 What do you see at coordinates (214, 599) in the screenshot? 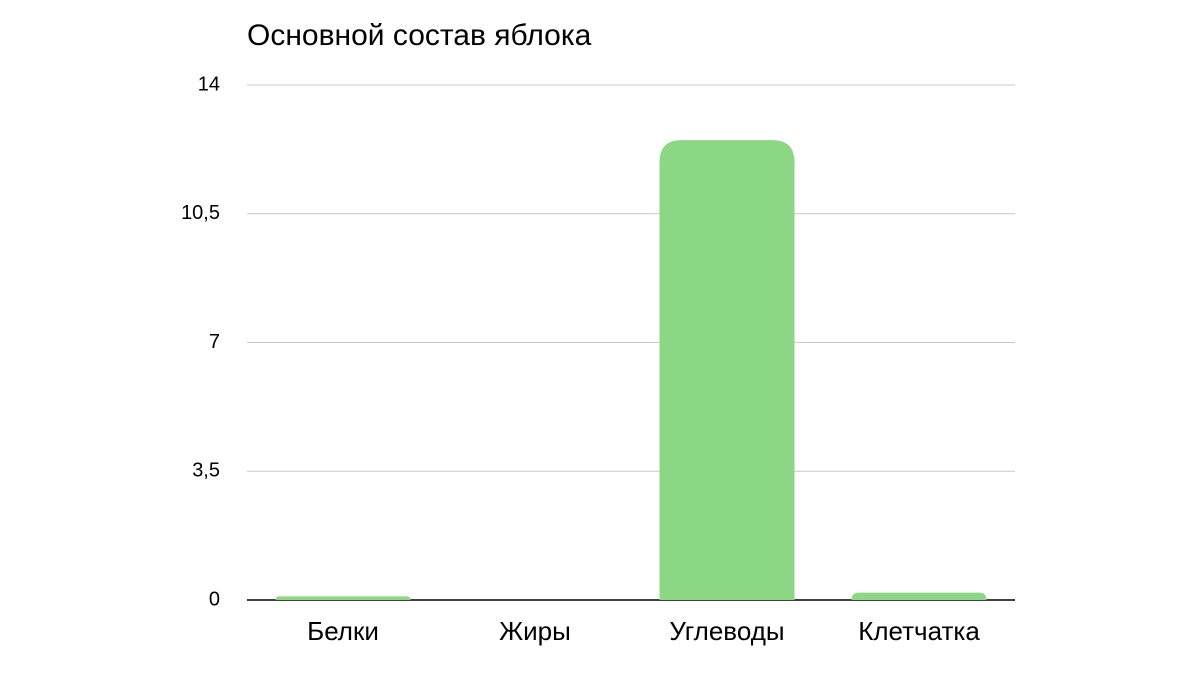
I see `y-tick-label: 0` at bounding box center [214, 599].